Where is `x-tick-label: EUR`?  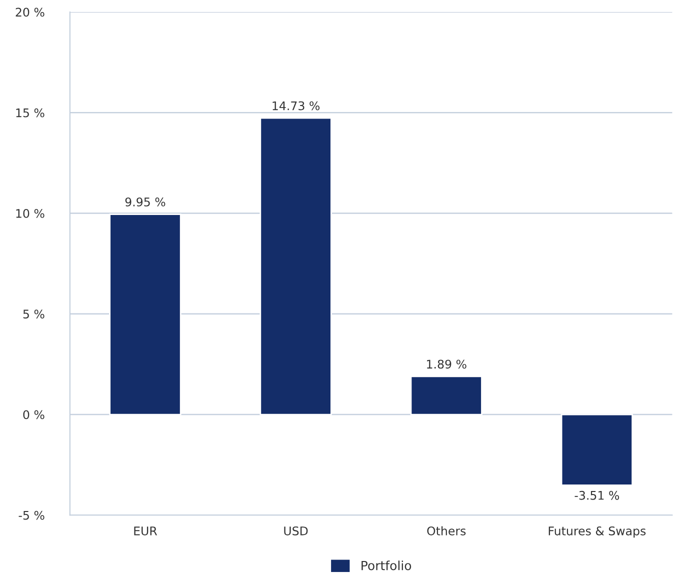 x-tick-label: EUR is located at coordinates (146, 531).